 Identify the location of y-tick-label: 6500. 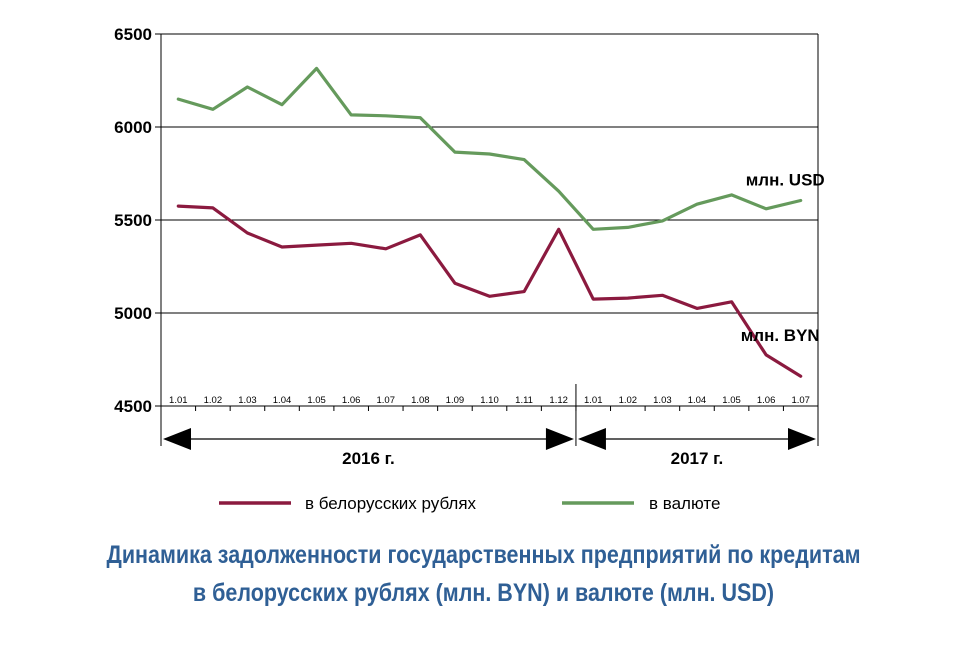
(133, 34).